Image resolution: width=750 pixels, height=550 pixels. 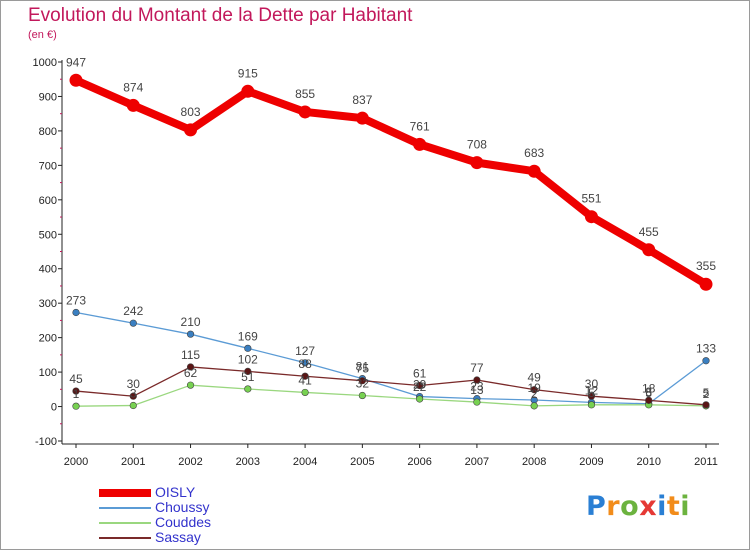 What do you see at coordinates (175, 492) in the screenshot?
I see `legend-label-oisly: OISLY` at bounding box center [175, 492].